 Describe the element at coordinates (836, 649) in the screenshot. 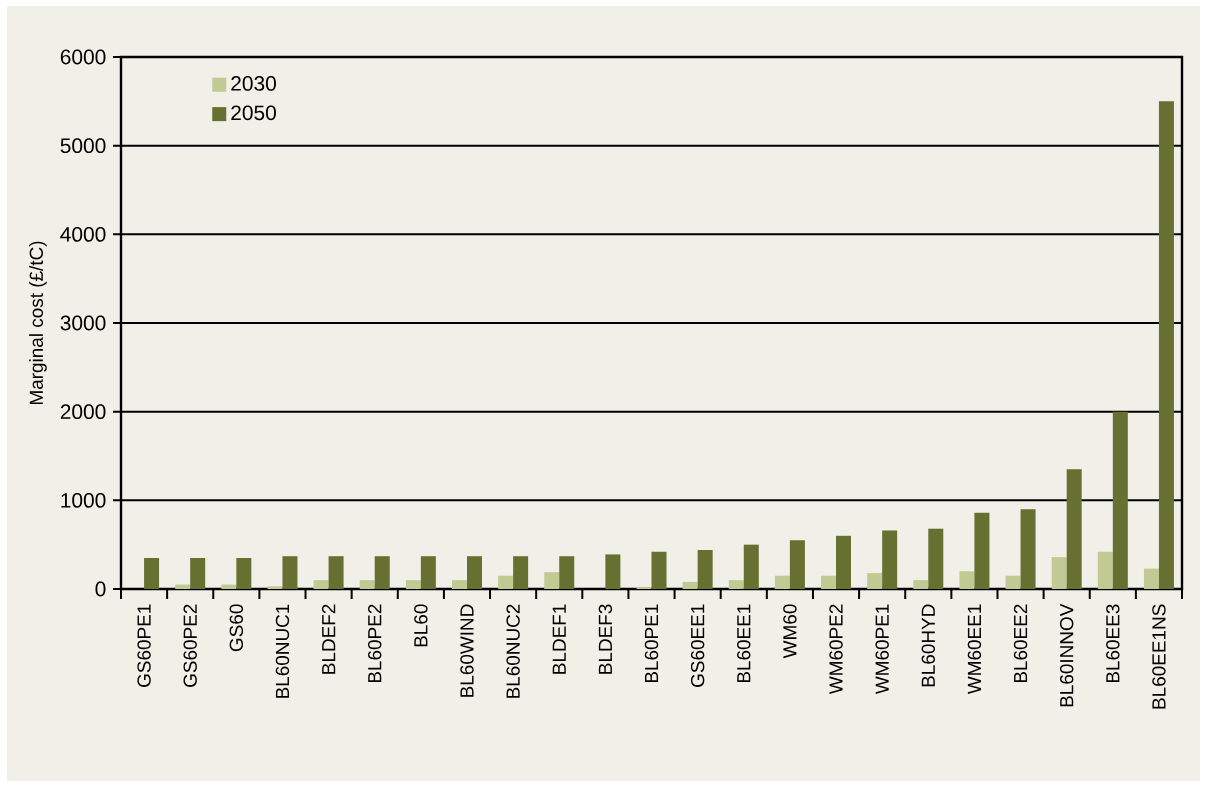

I see `x-tick-label: WM60PE2` at that location.